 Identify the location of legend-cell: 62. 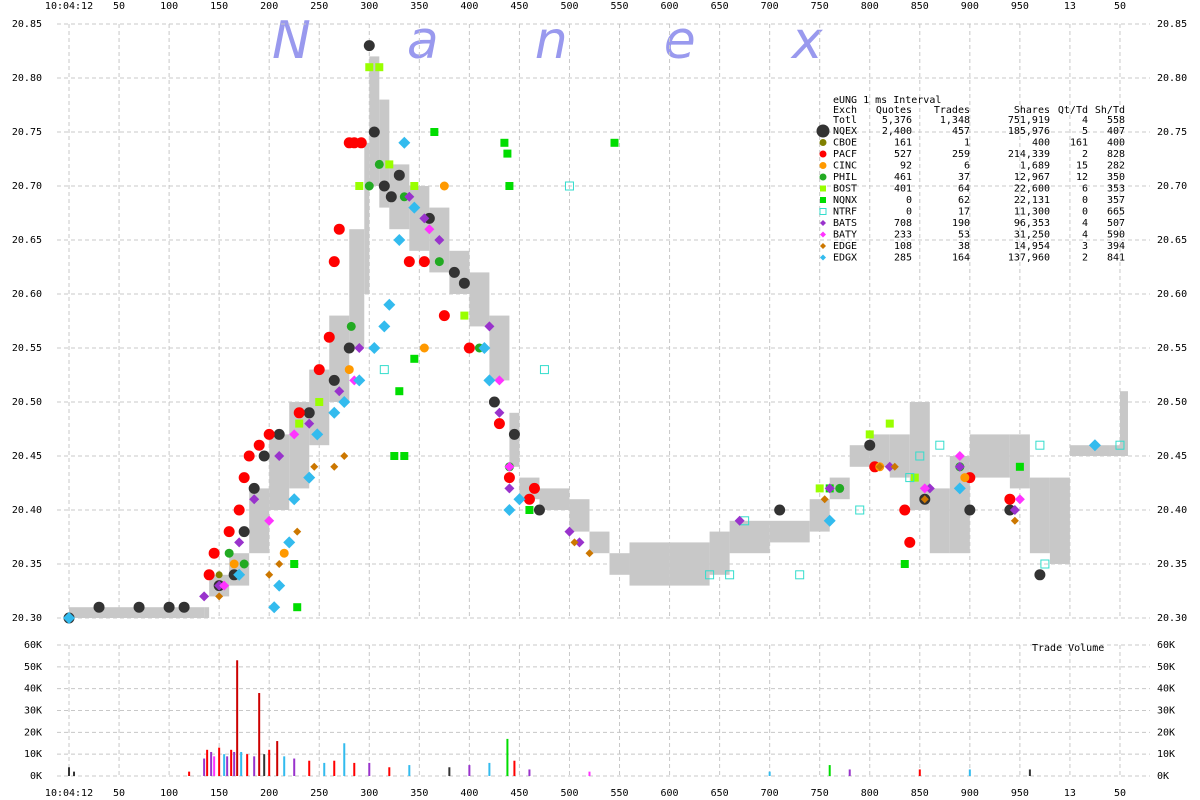
(964, 200).